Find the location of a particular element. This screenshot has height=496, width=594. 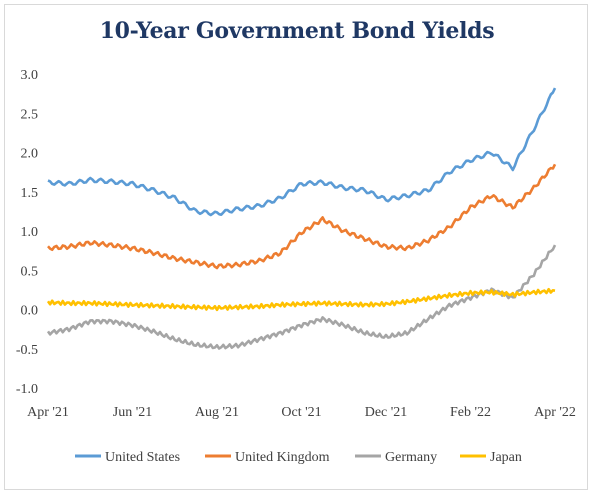

legend-label: Germany is located at coordinates (411, 457).